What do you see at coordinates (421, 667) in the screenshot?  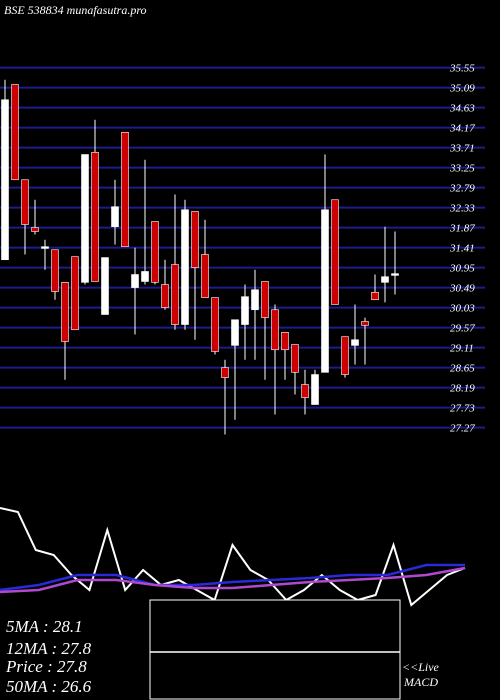 I see `live-label: <<Live` at bounding box center [421, 667].